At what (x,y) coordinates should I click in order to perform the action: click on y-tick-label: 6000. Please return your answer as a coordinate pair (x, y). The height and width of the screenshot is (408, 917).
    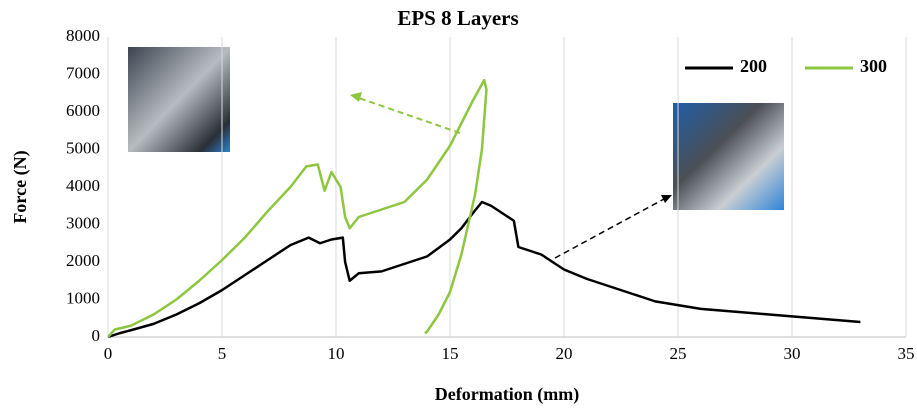
    Looking at the image, I should click on (83, 110).